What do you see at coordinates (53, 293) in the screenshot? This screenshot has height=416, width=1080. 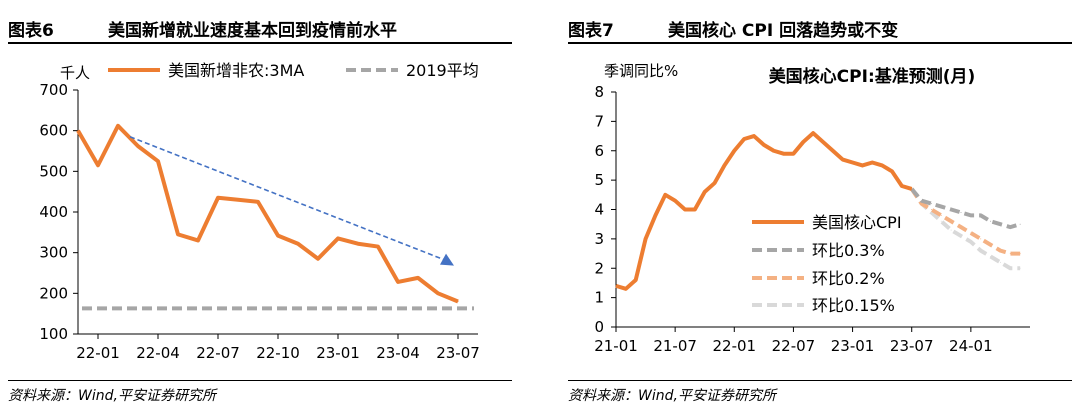 I see `y-tick-label: 200` at bounding box center [53, 293].